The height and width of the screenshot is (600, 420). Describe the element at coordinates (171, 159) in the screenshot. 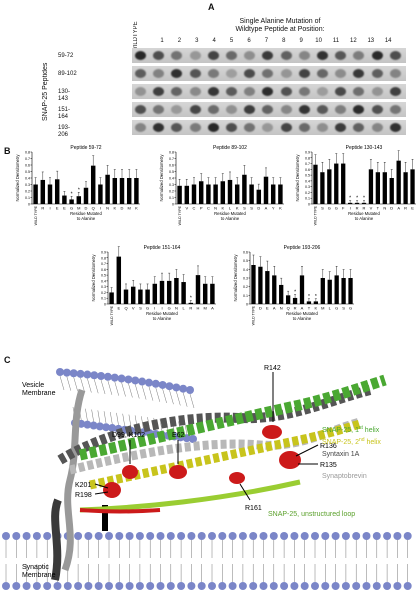

I see `y-tick-label: 0.7` at that location.